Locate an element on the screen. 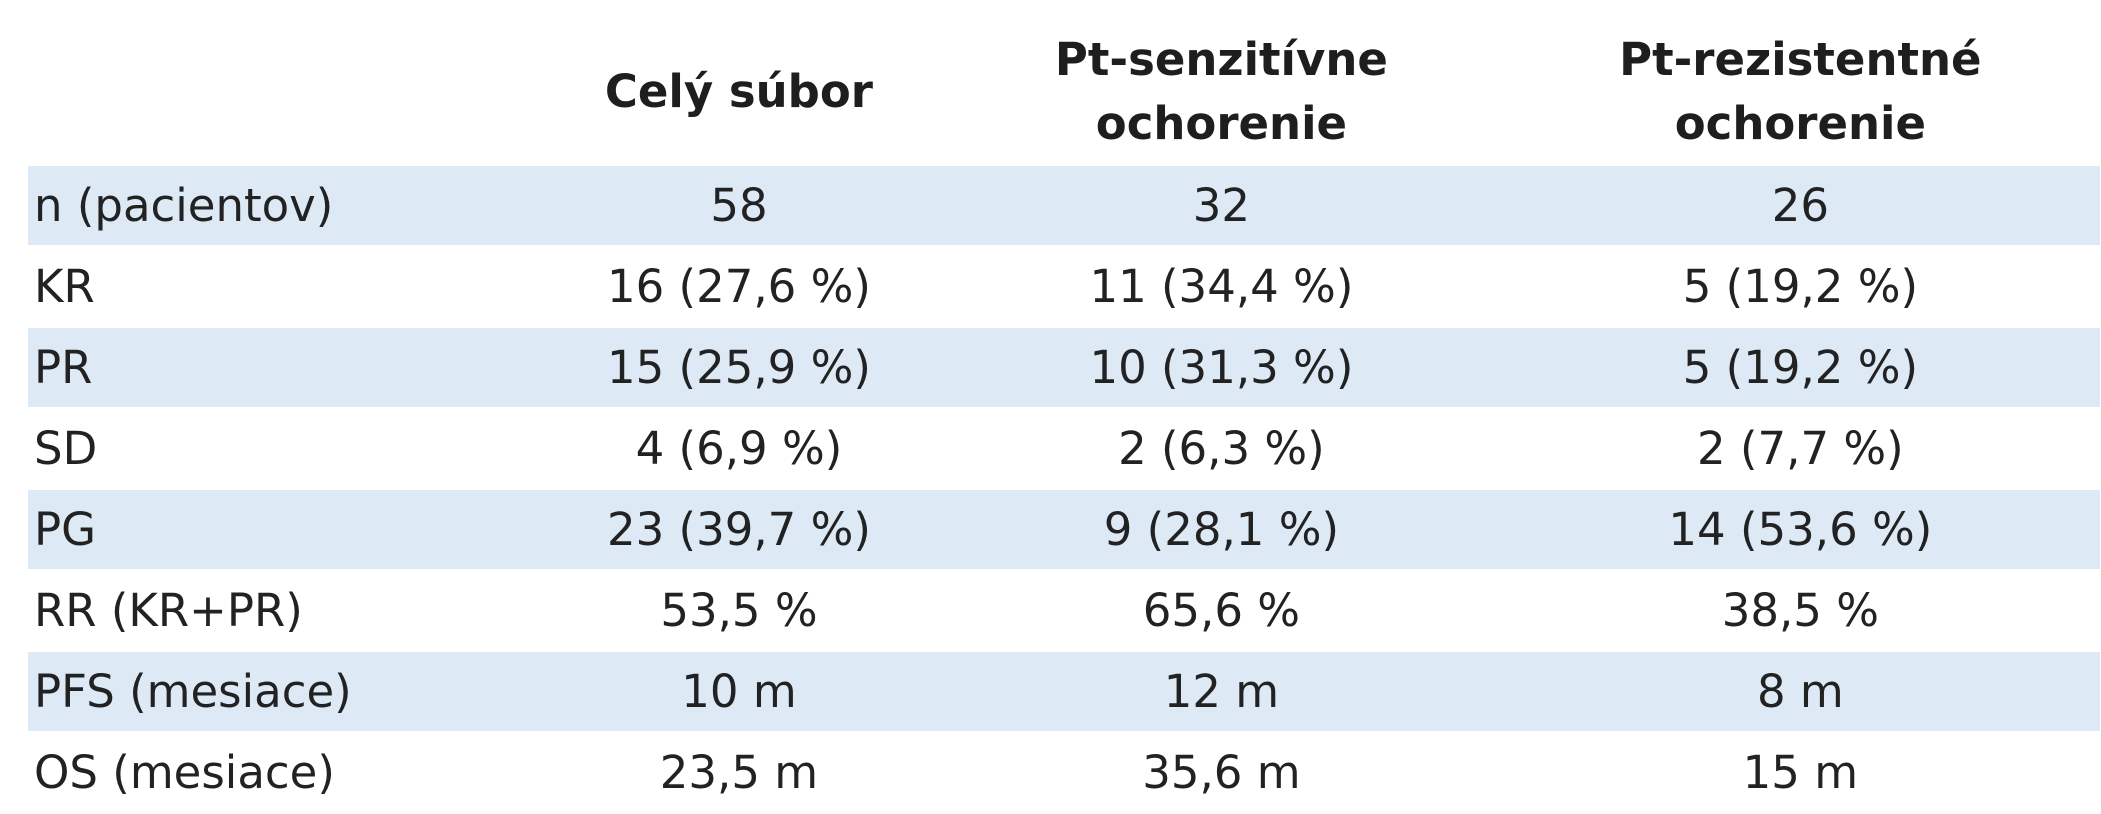  table-row: RR (KR+PR) 53,5 % 65,6 % 38,5 % is located at coordinates (1064, 611).